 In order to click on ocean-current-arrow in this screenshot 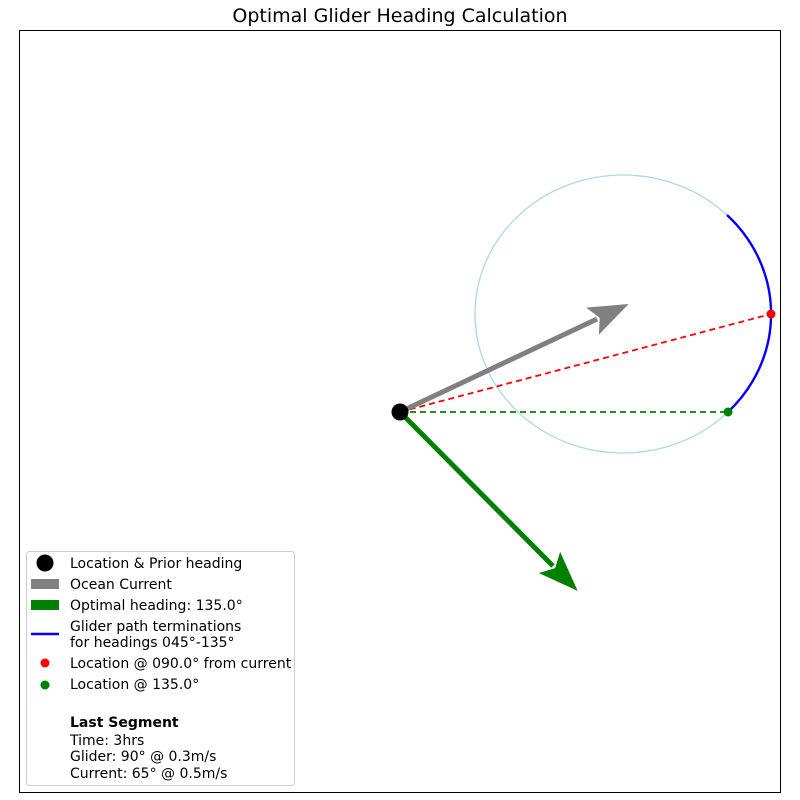, I will do `click(513, 359)`.